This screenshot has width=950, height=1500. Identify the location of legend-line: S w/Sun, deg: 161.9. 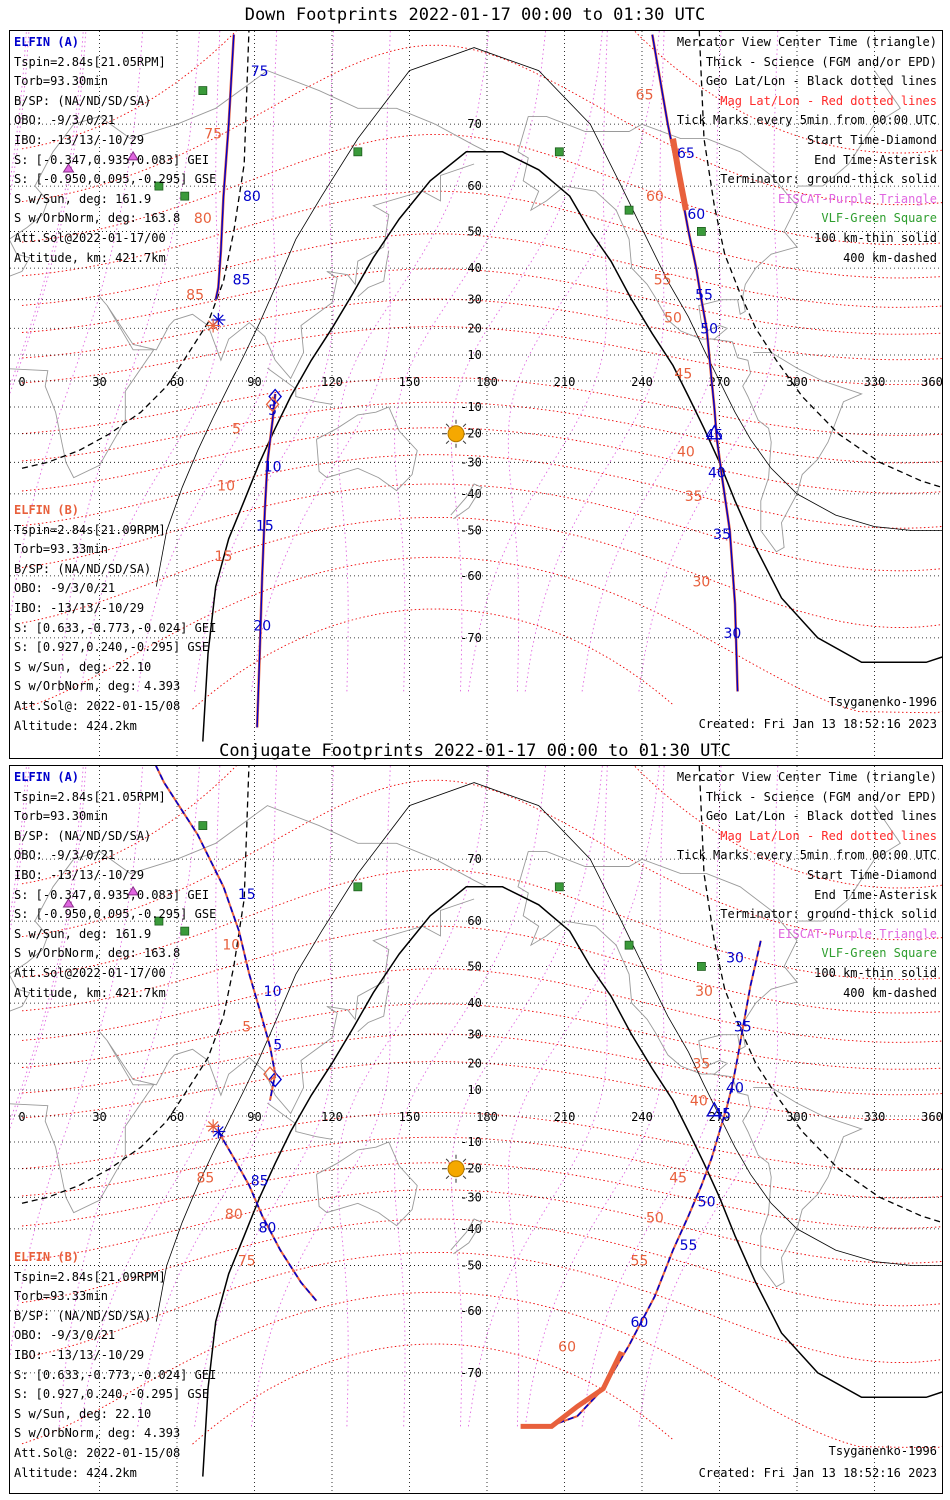
(83, 198).